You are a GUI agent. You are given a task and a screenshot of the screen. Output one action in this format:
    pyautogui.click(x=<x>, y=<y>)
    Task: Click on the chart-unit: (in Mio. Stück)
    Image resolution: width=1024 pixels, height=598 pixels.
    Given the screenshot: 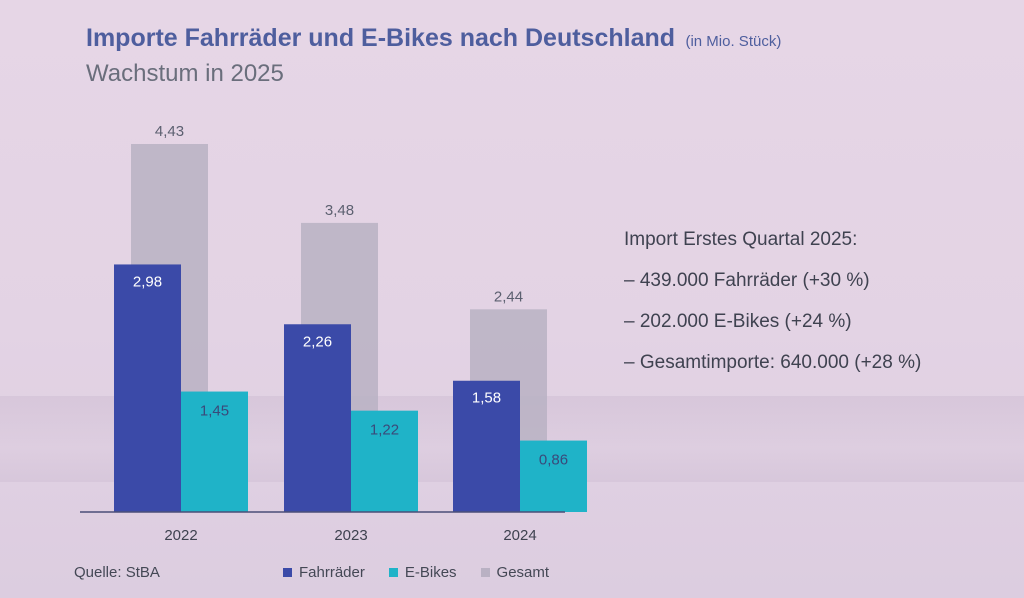 What is the action you would take?
    pyautogui.click(x=733, y=41)
    